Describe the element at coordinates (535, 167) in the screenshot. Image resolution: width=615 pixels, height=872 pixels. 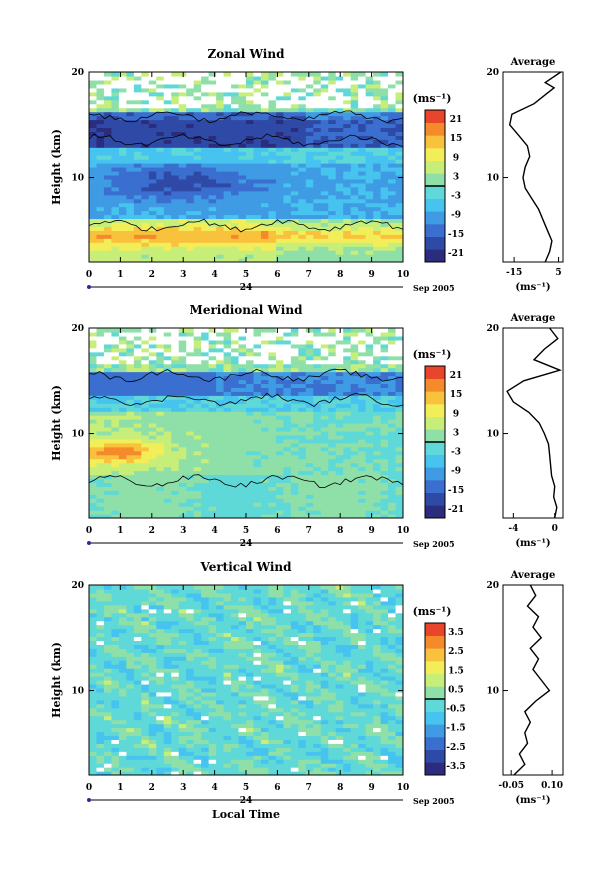
I see `average-profile` at that location.